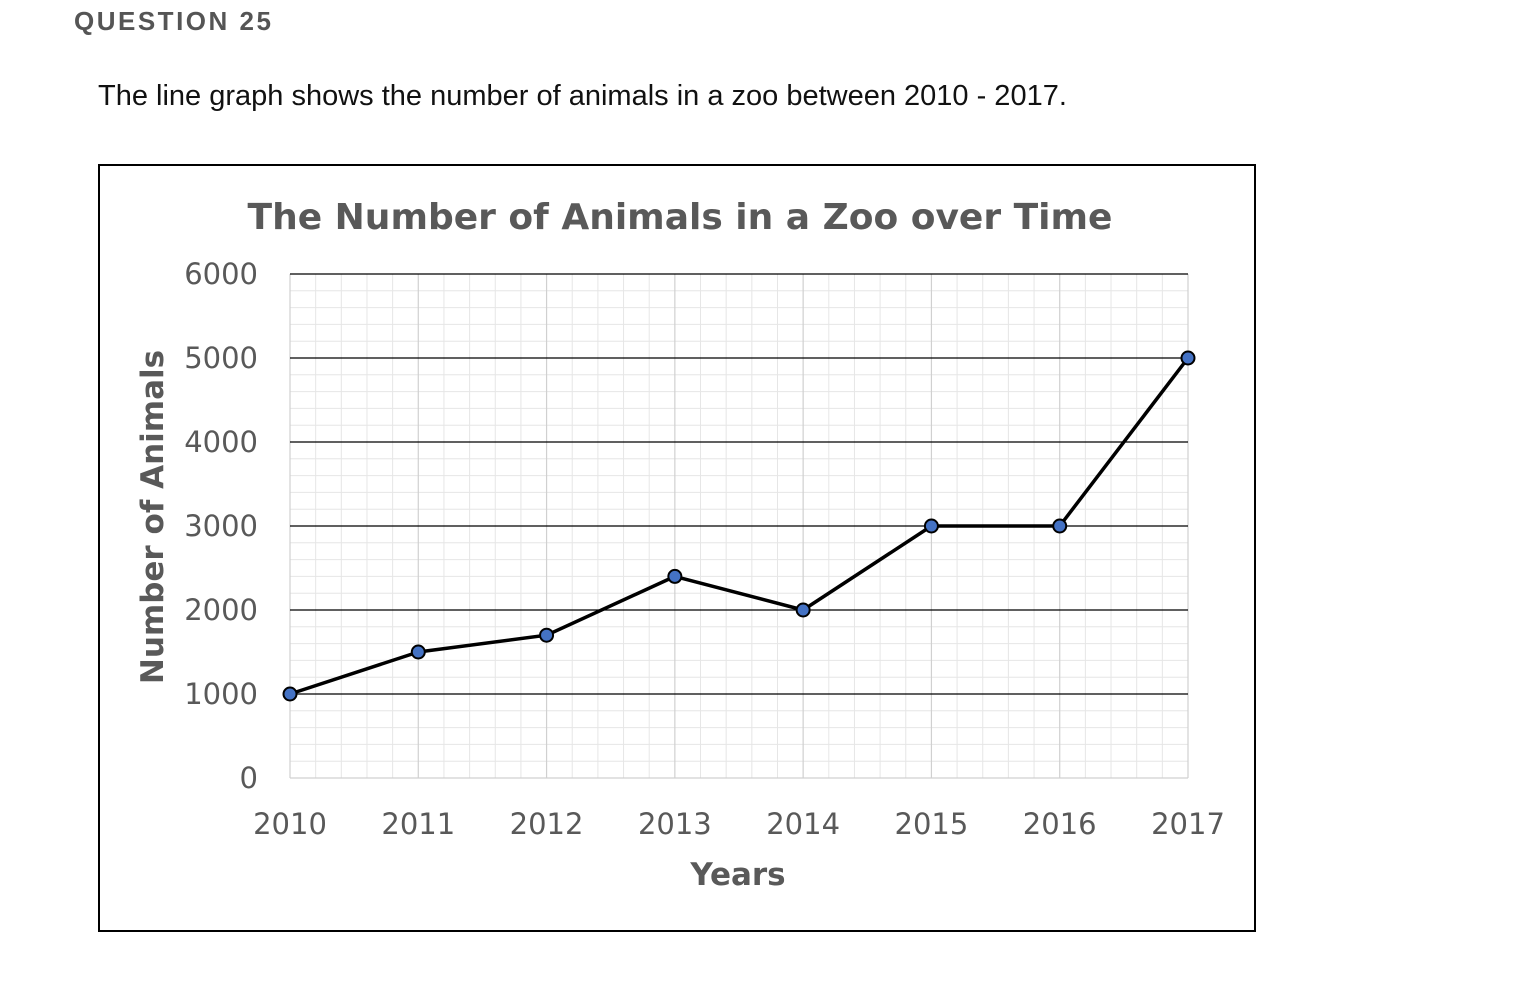 The height and width of the screenshot is (982, 1540). Describe the element at coordinates (680, 217) in the screenshot. I see `chart-title: The Number of Animals in a Zoo over Time` at that location.